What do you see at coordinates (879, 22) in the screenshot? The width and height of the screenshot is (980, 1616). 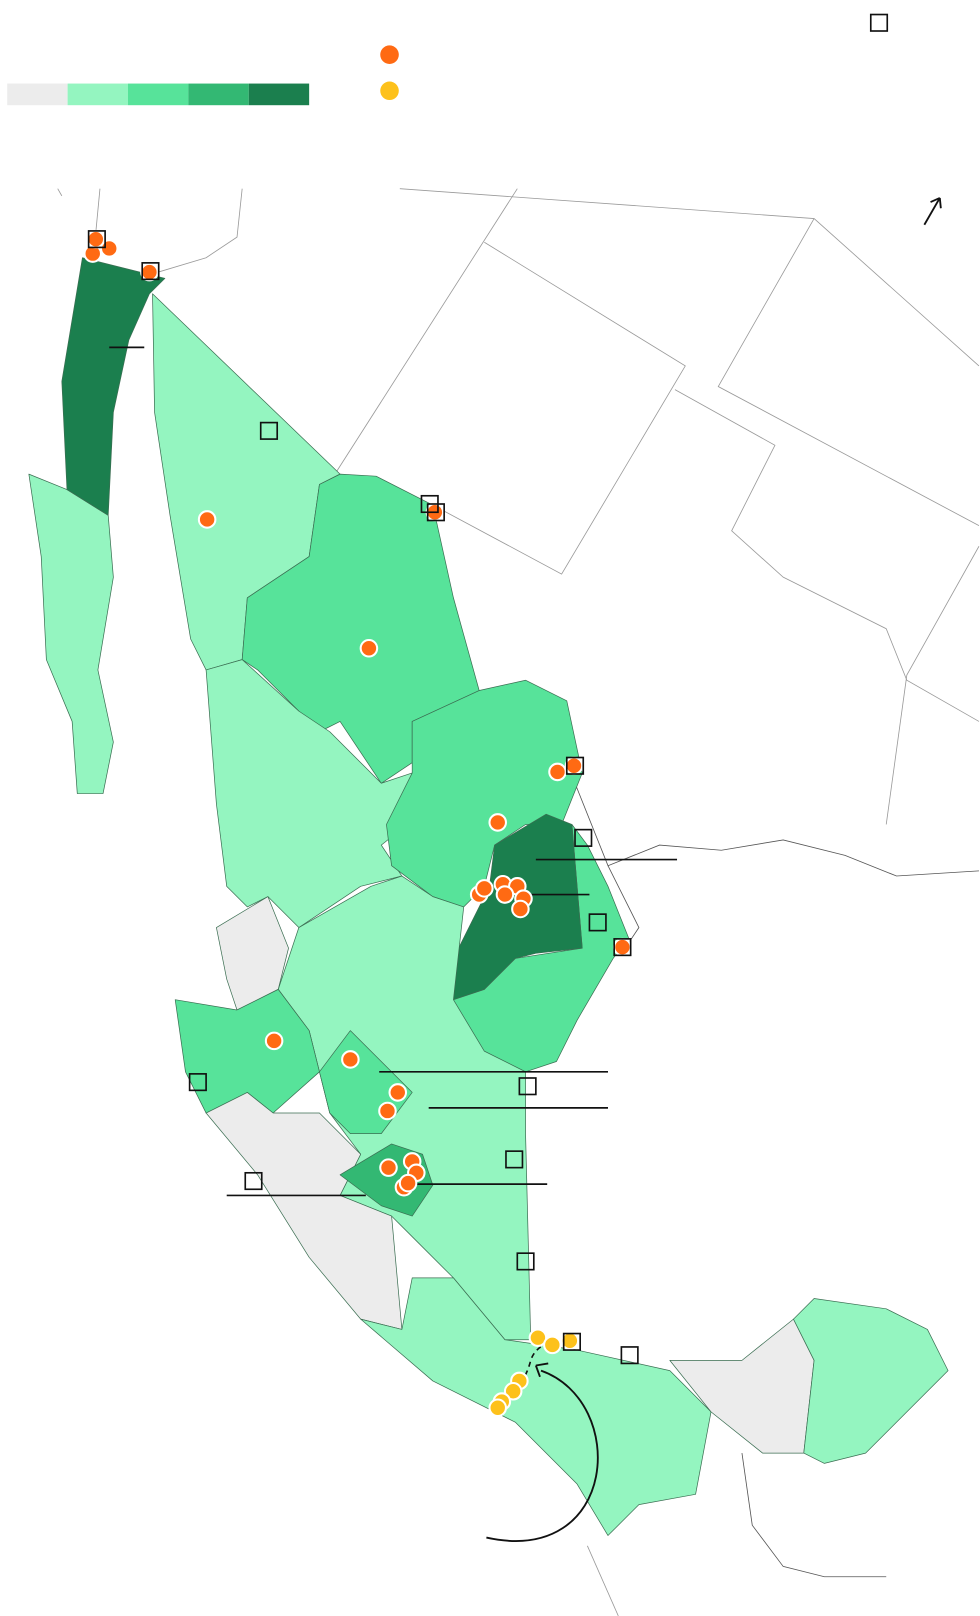 I see `legend-square` at bounding box center [879, 22].